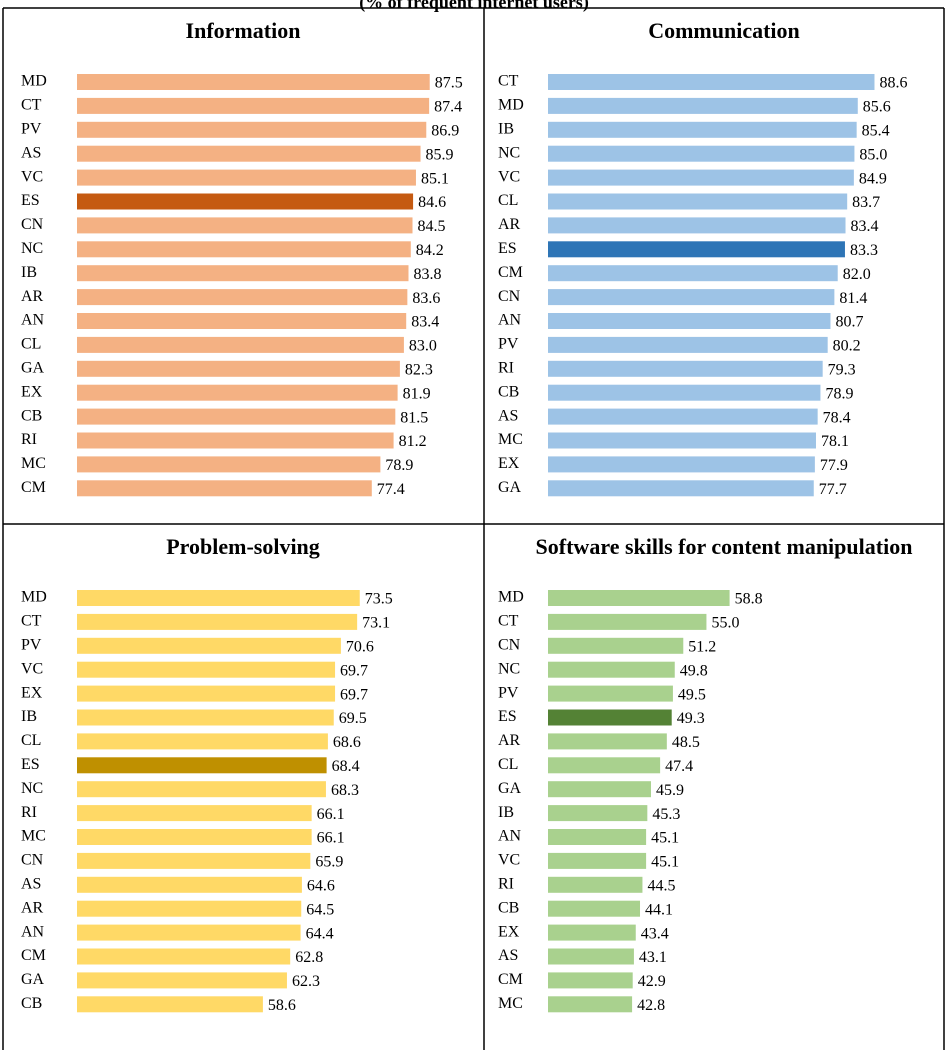 The image size is (947, 1050). I want to click on subtitle: (% of frequent internet users), so click(474, 6).